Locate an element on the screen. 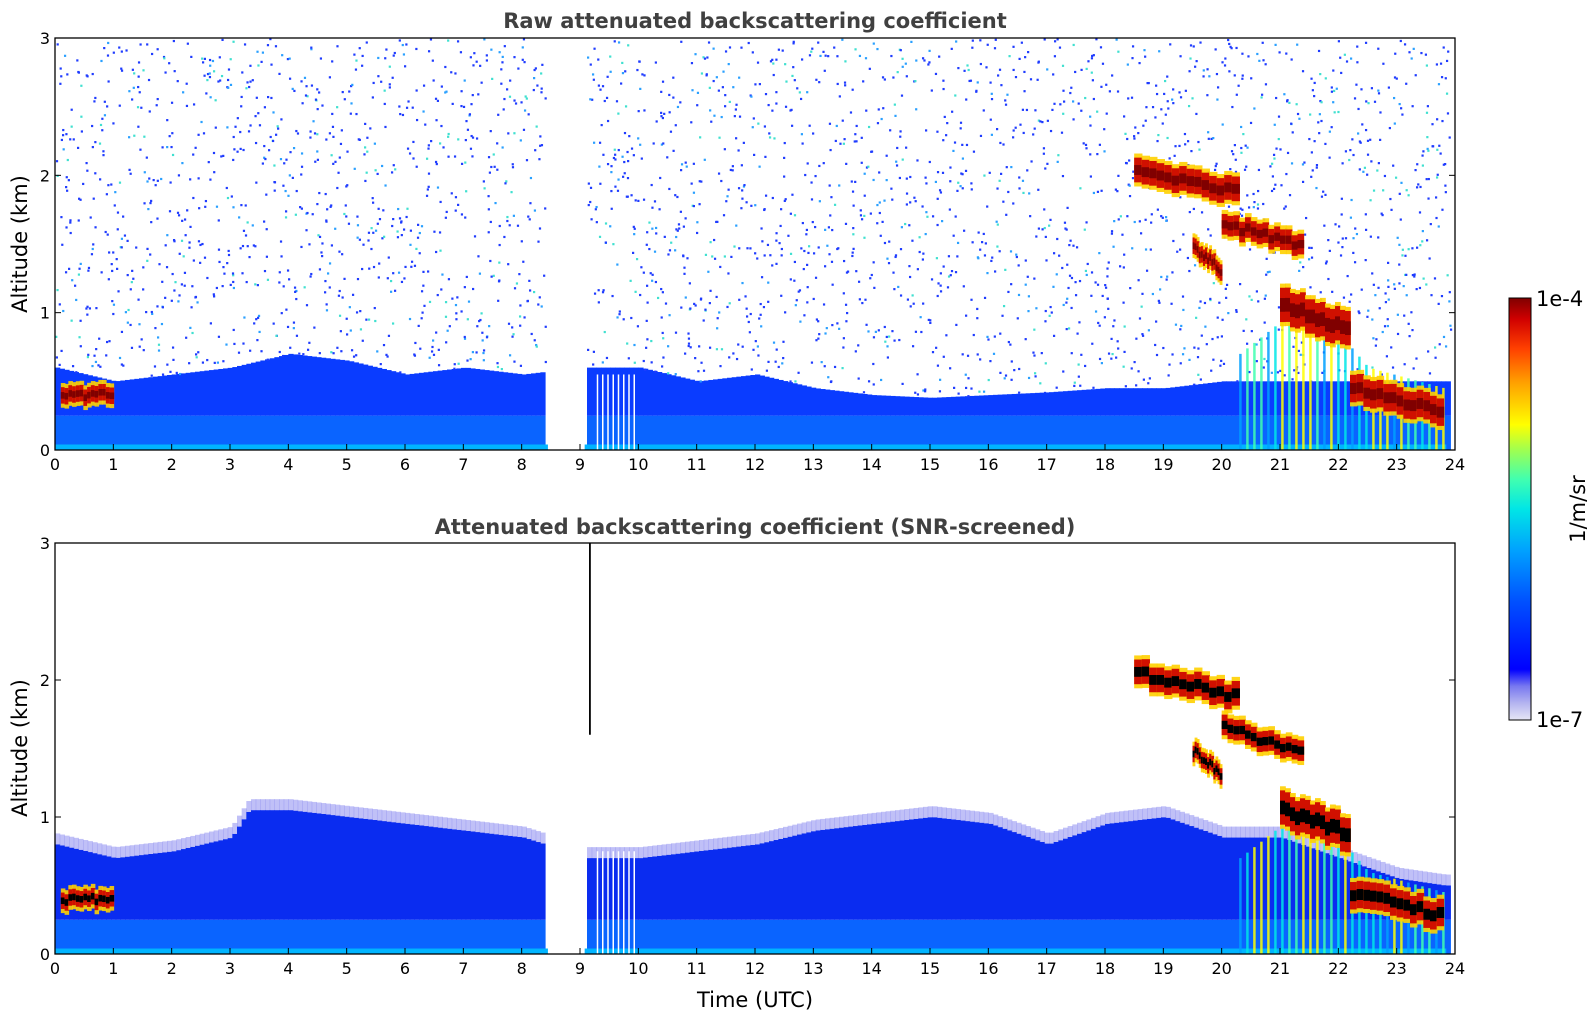 The height and width of the screenshot is (1020, 1595). x-tick-label: 2 is located at coordinates (172, 464).